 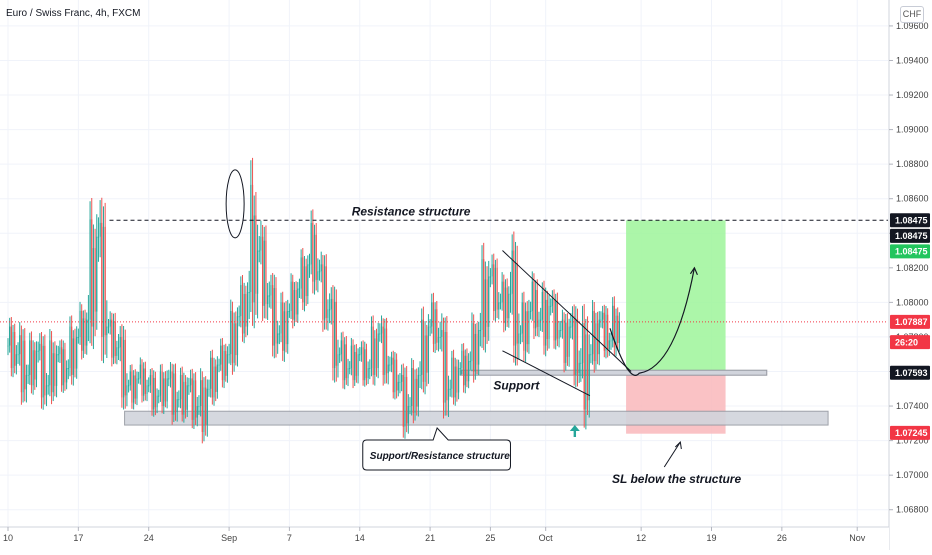 I want to click on time-axis: 10 17 24 Sep 7 14 21 25 Oct 12 19 26 Nov, so click(x=444, y=538).